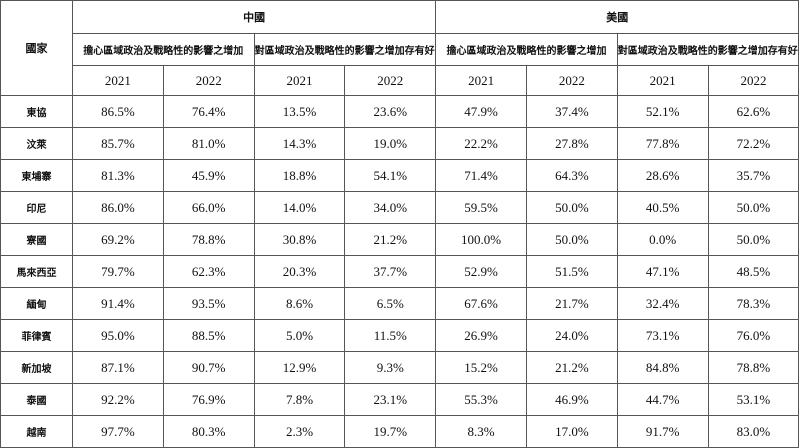 Image resolution: width=800 pixels, height=448 pixels. Describe the element at coordinates (118, 271) in the screenshot. I see `value-cell: 79.7%` at that location.